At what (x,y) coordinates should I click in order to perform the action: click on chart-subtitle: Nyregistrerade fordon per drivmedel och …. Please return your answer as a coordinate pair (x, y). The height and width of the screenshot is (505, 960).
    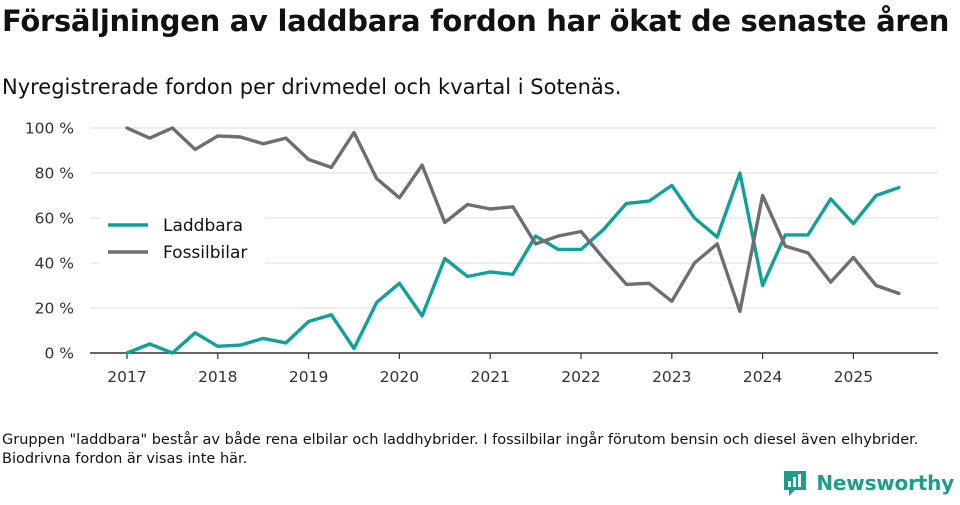
    Looking at the image, I should click on (312, 87).